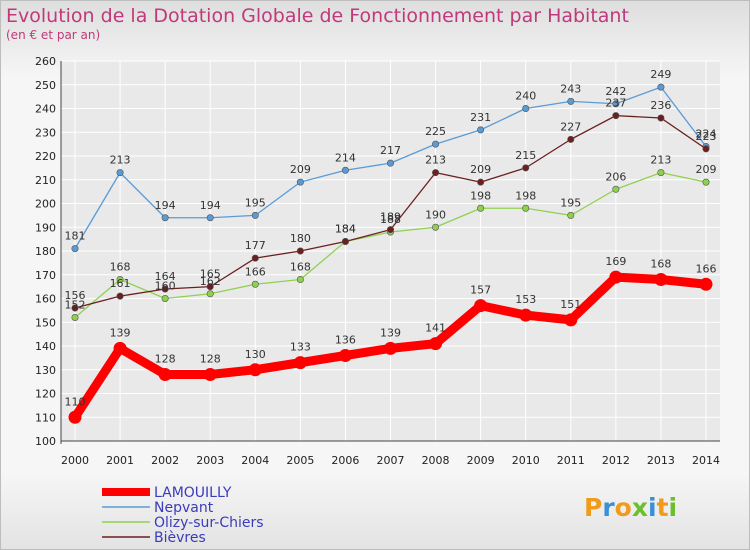 The image size is (750, 550). I want to click on y-tick-label: 100, so click(45, 441).